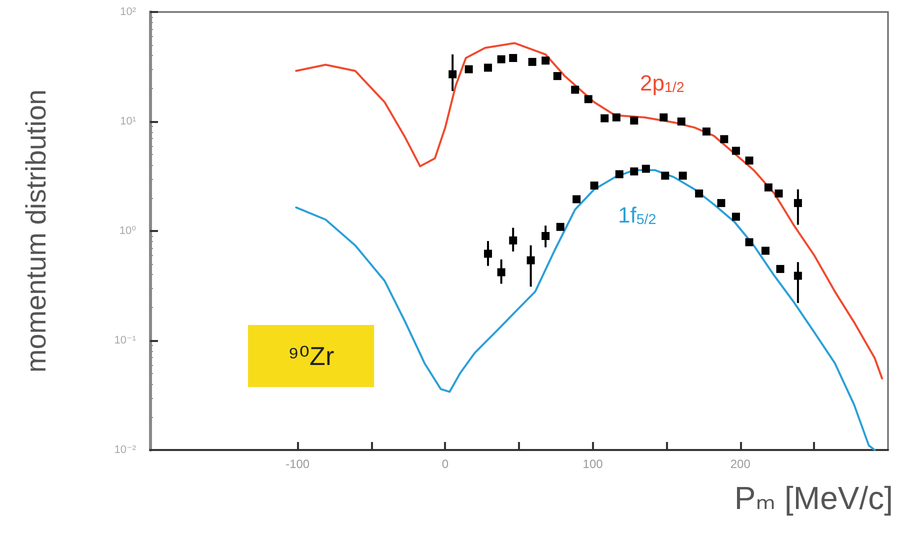 This screenshot has width=899, height=533. I want to click on x-tick-label: 100, so click(593, 464).